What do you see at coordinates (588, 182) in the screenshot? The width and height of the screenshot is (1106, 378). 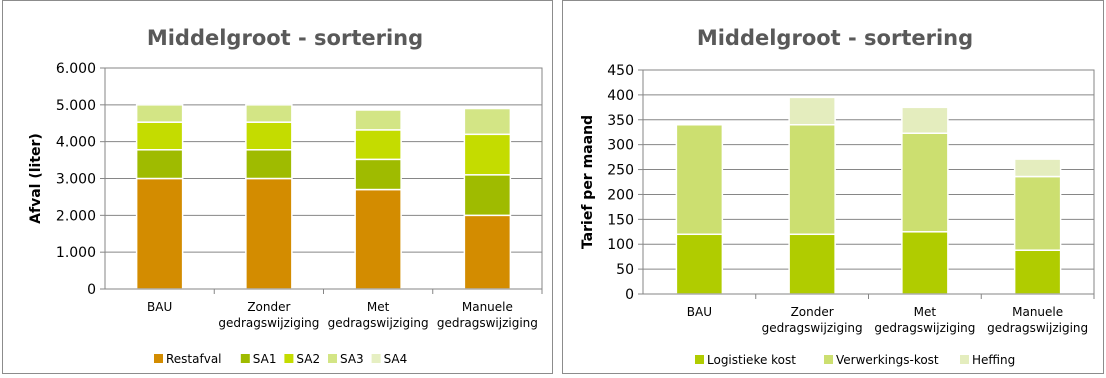 I see `y-axis-label: Tarief per maand` at bounding box center [588, 182].